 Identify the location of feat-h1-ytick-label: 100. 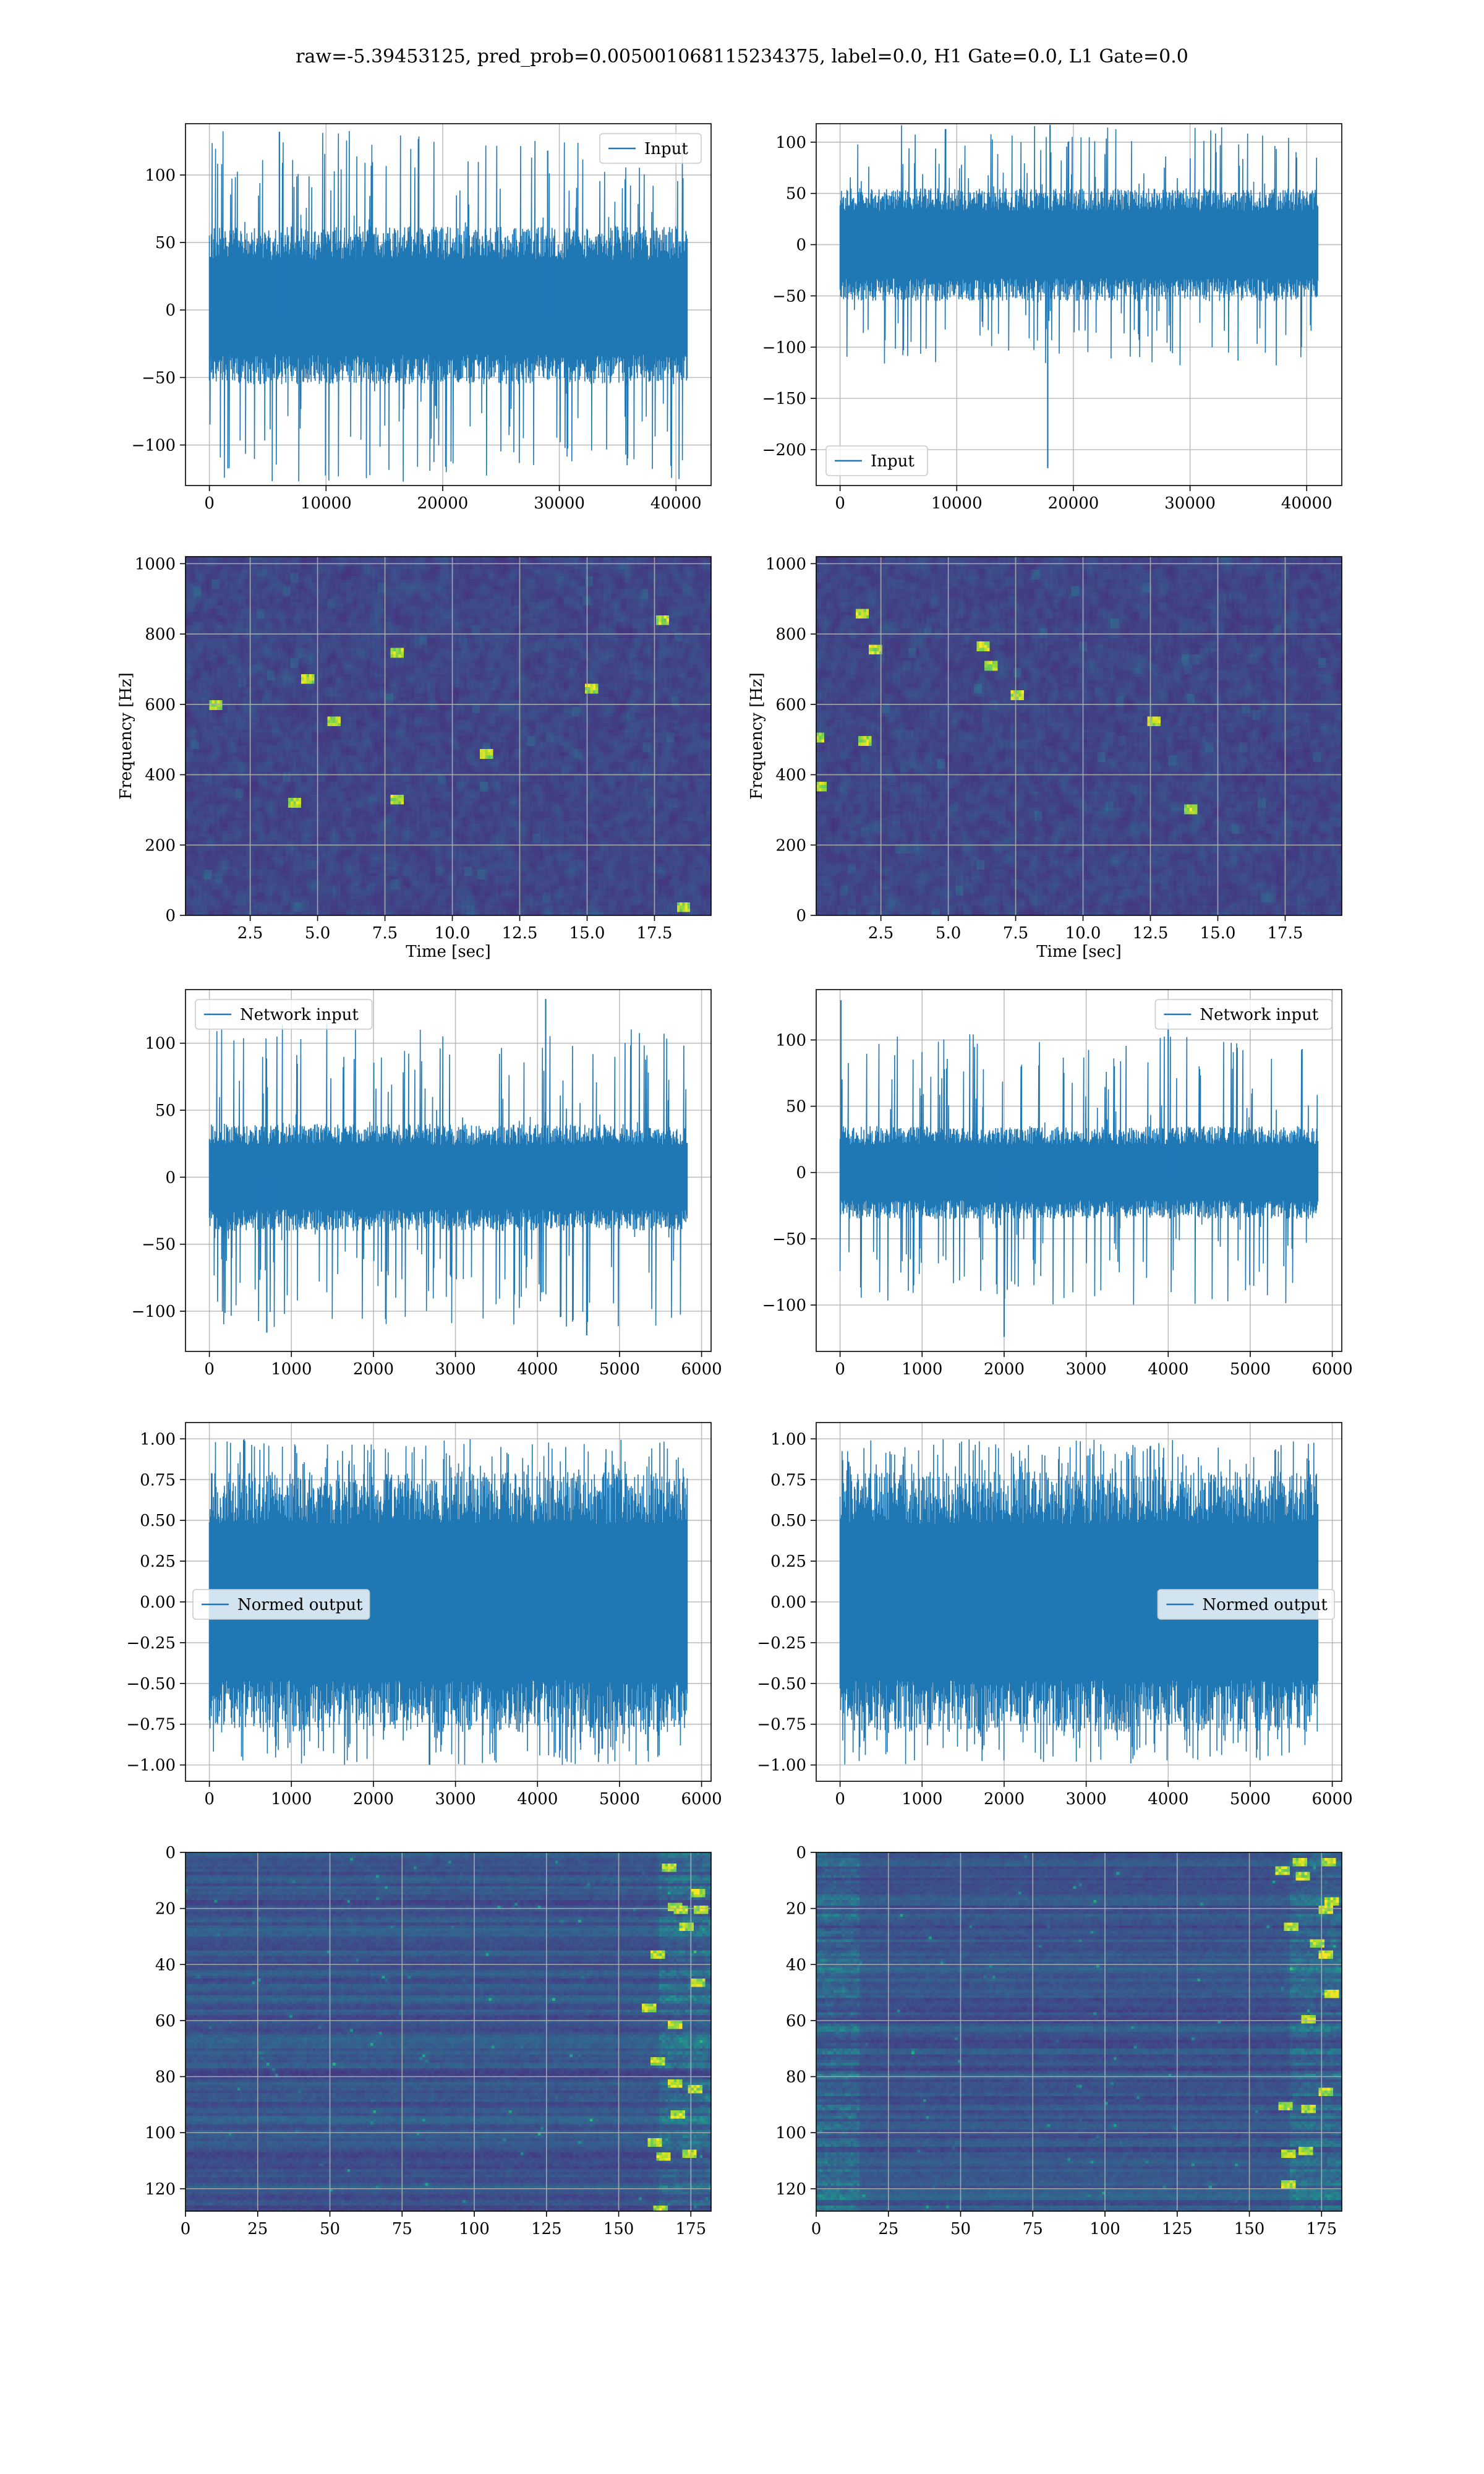
(160, 2133).